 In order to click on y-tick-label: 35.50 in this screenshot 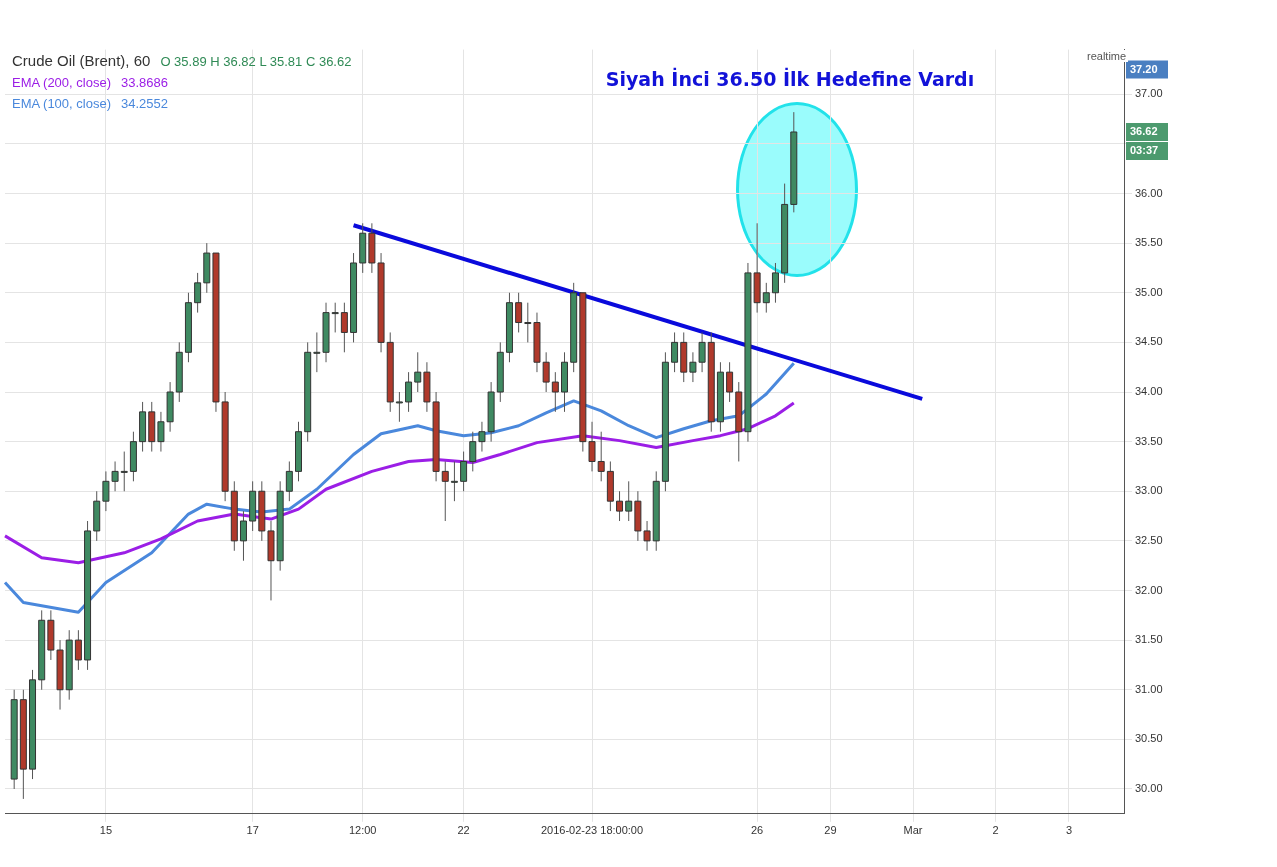, I will do `click(1149, 242)`.